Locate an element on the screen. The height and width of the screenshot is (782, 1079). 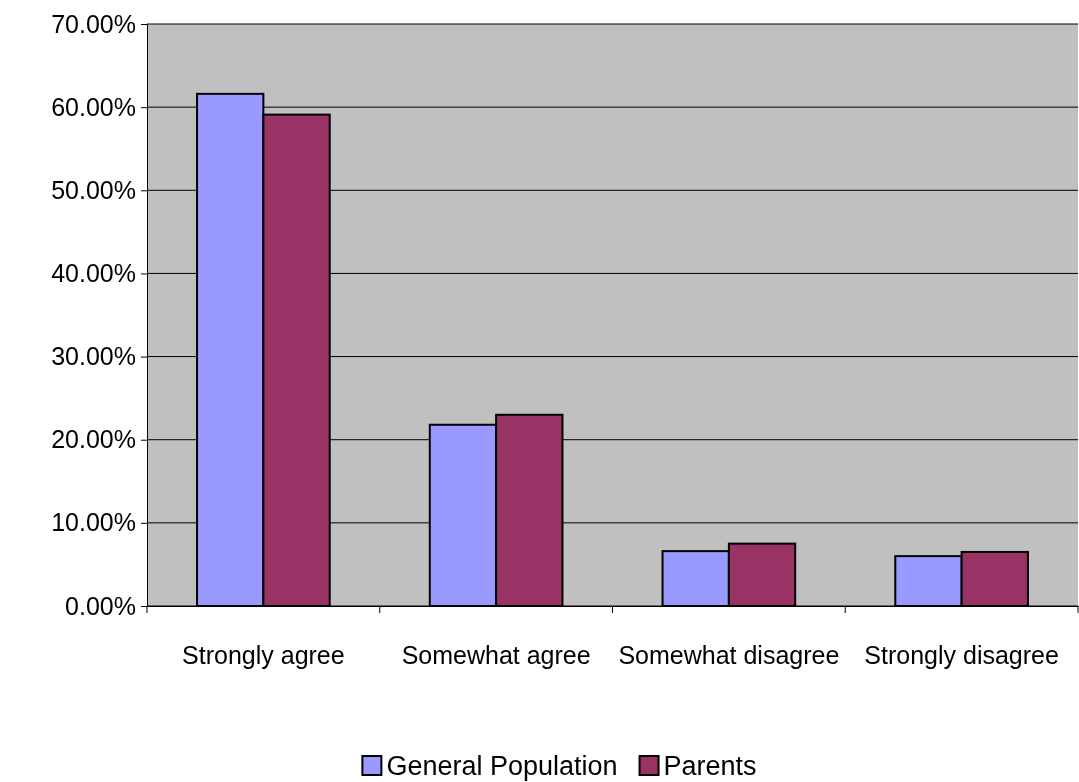
x-tick-label: Somewhat disagree is located at coordinates (729, 655).